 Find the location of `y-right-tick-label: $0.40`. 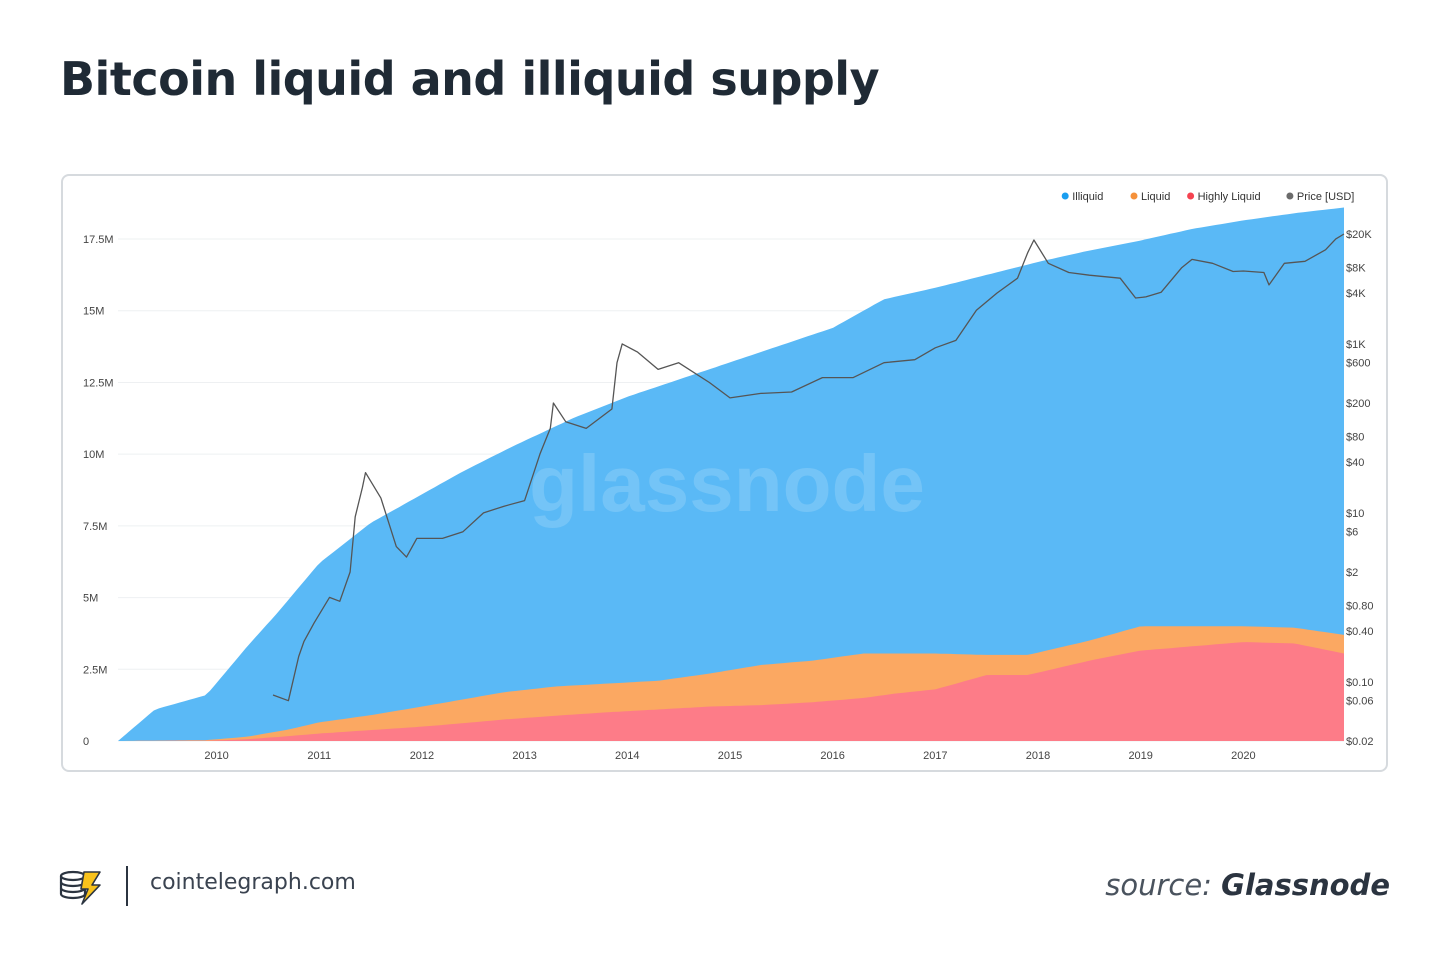

y-right-tick-label: $0.40 is located at coordinates (1360, 632).